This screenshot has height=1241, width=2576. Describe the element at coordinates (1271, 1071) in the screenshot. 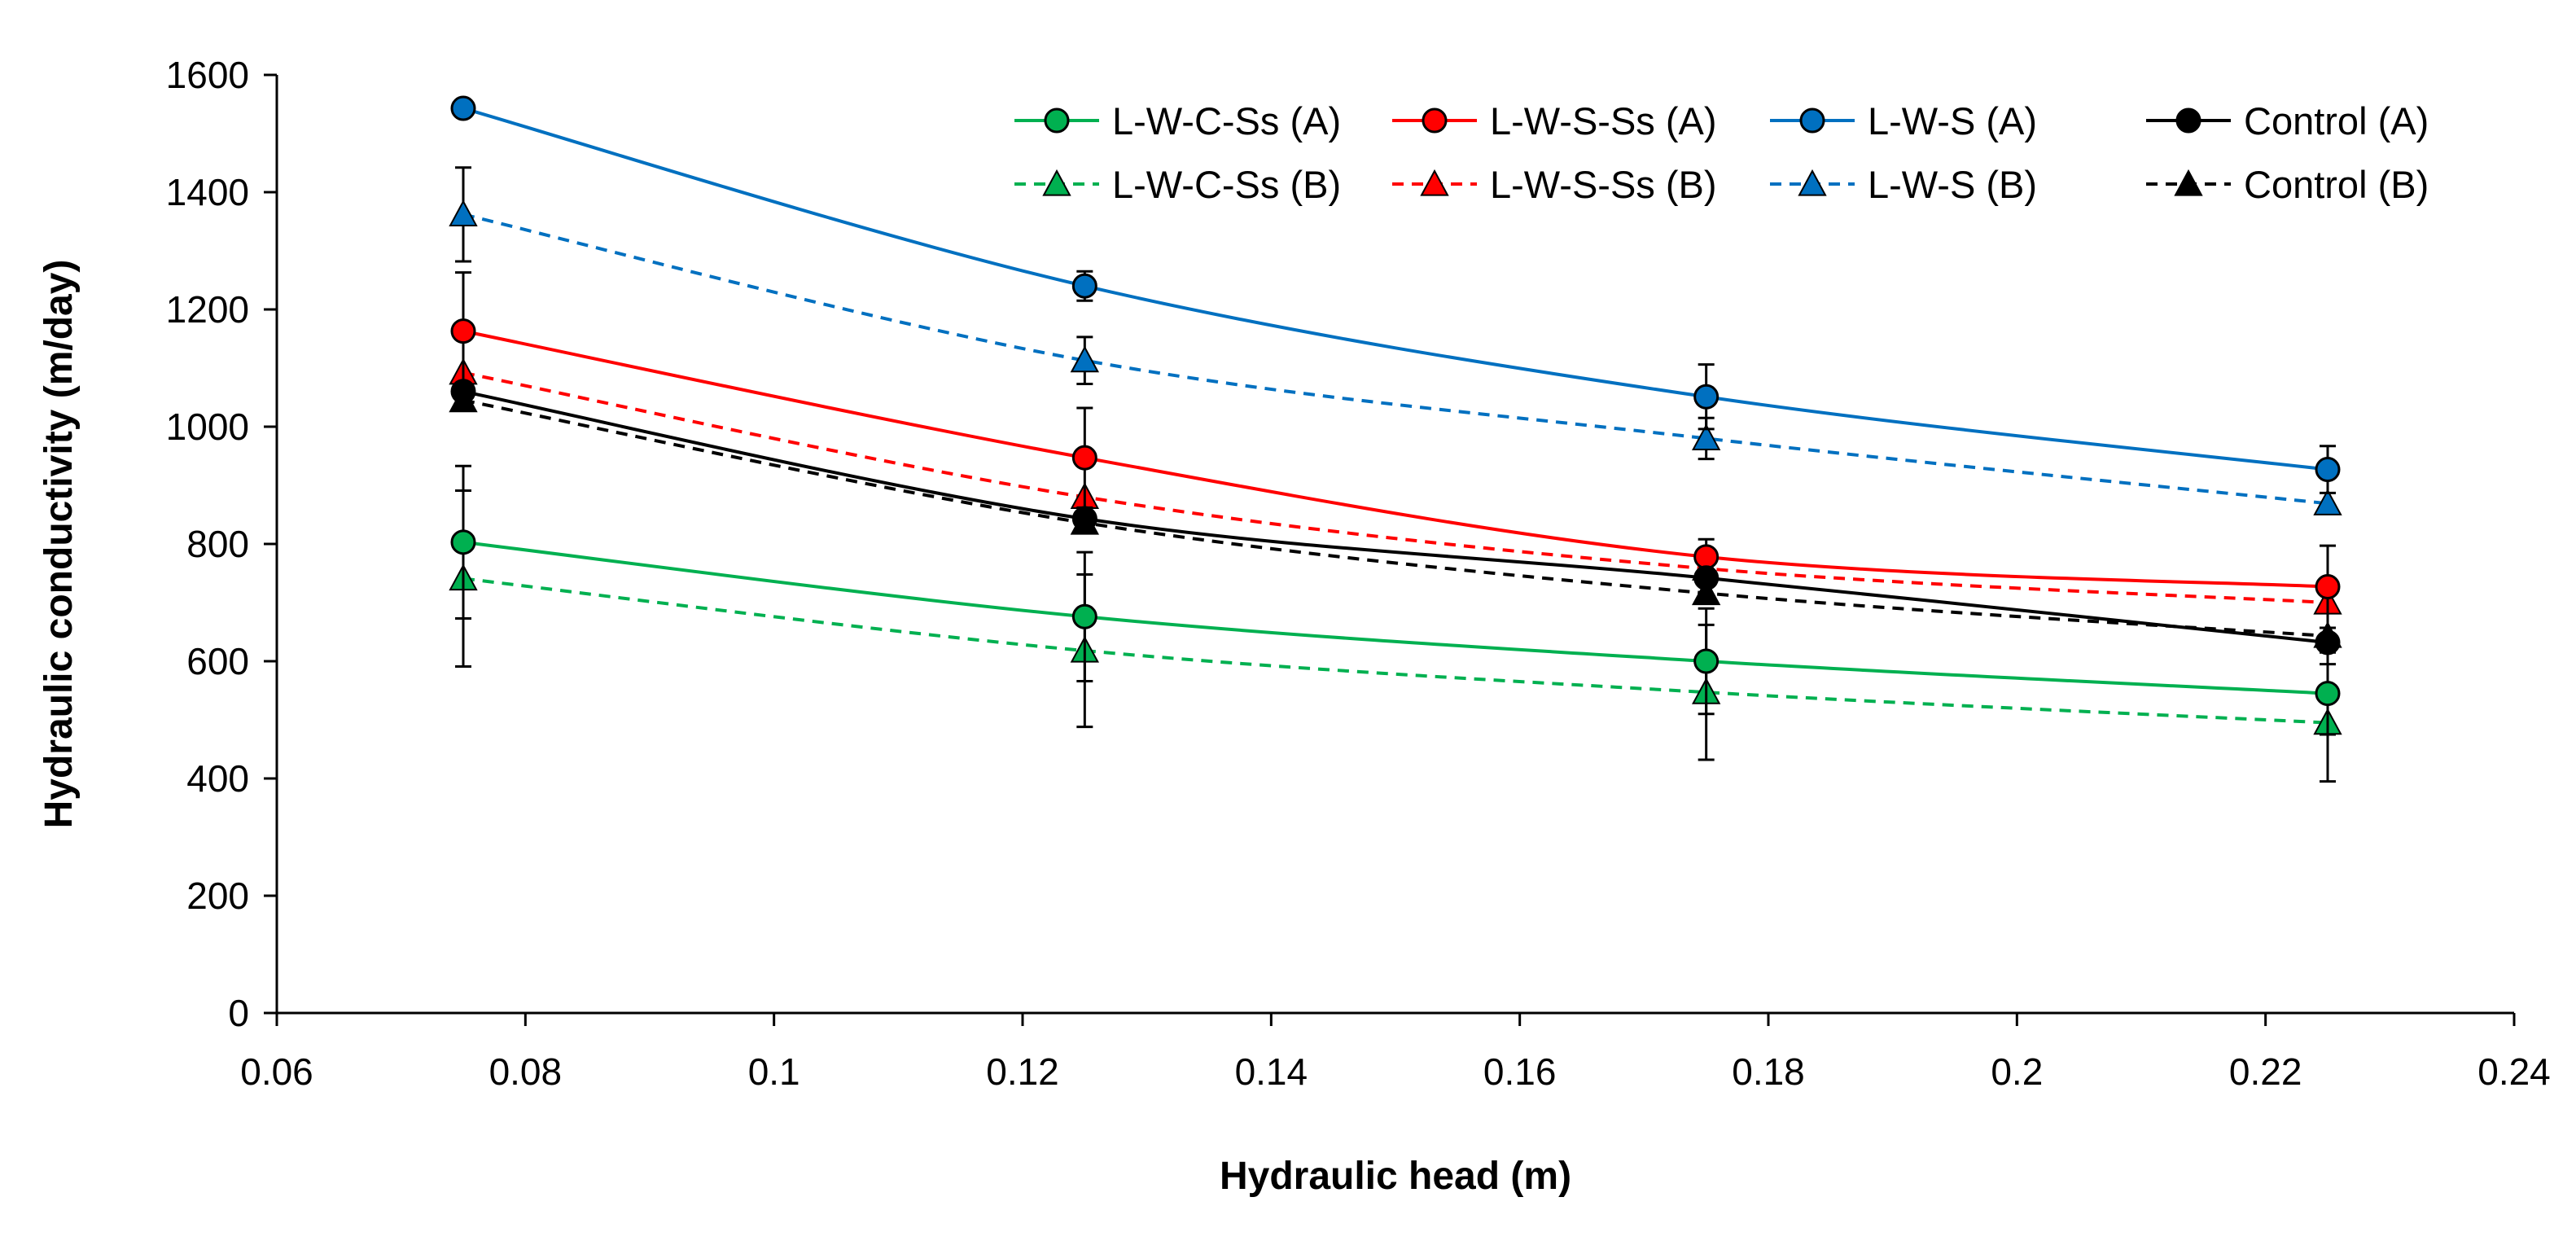

I see `x-tick-label: 0.14` at that location.